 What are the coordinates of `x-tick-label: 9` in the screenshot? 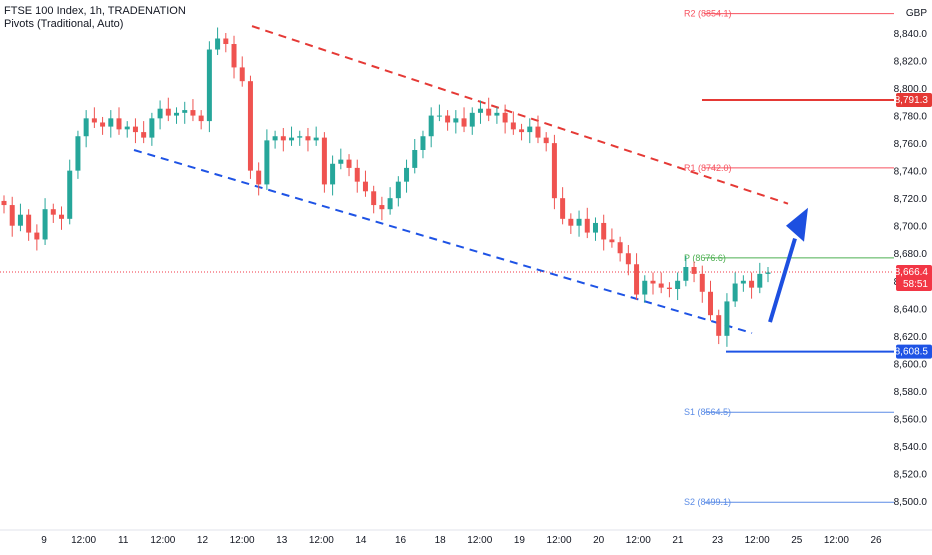 It's located at (44, 540).